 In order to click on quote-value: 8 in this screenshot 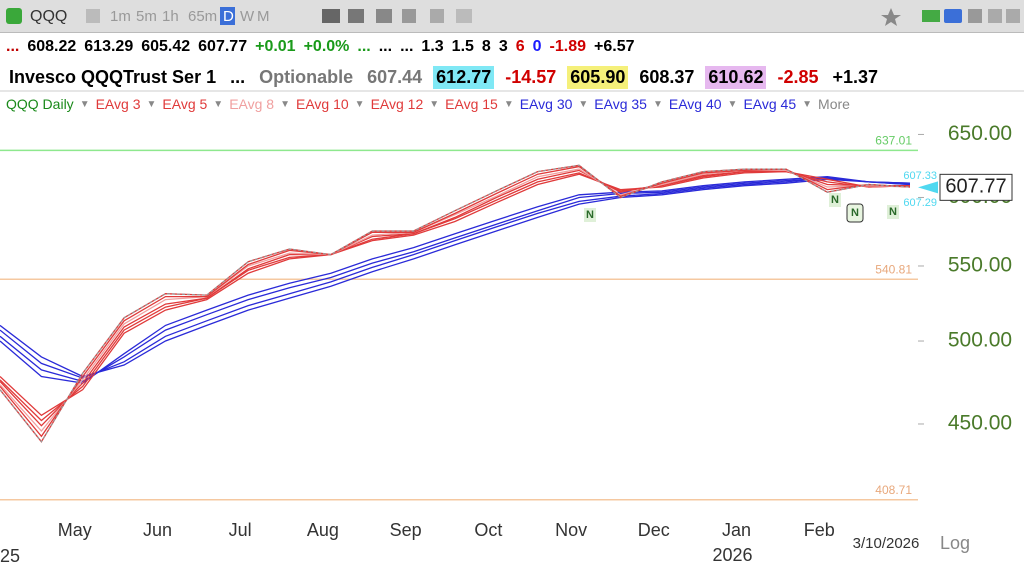, I will do `click(486, 46)`.